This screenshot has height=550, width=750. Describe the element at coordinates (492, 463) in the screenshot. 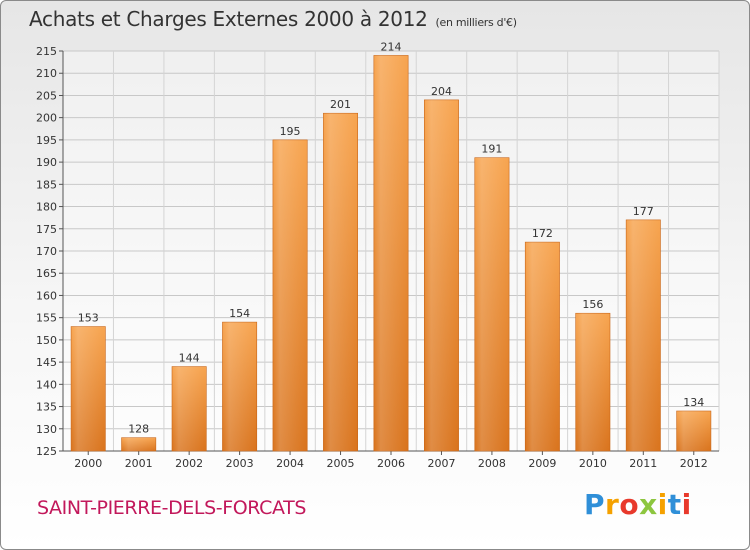

I see `x-tick-label: 2008` at that location.